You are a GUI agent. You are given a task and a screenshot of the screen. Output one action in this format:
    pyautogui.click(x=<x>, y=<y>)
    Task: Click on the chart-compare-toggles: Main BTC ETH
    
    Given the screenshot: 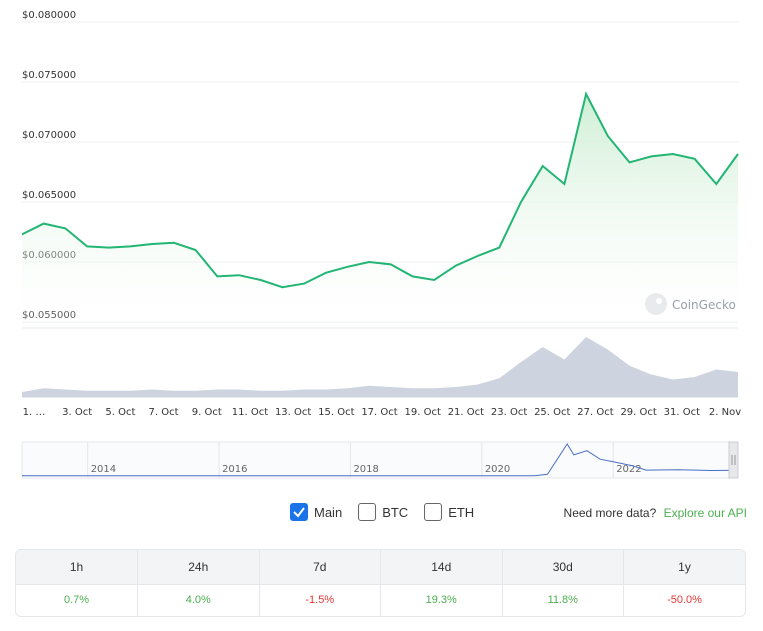 What is the action you would take?
    pyautogui.click(x=382, y=512)
    